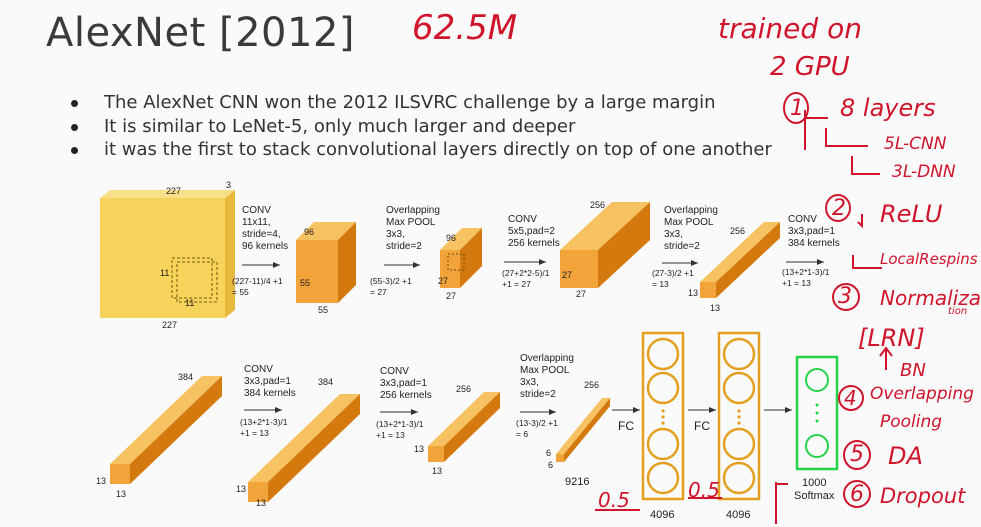 Image resolution: width=981 pixels, height=527 pixels. I want to click on svg-text: 11x11,, so click(256, 222).